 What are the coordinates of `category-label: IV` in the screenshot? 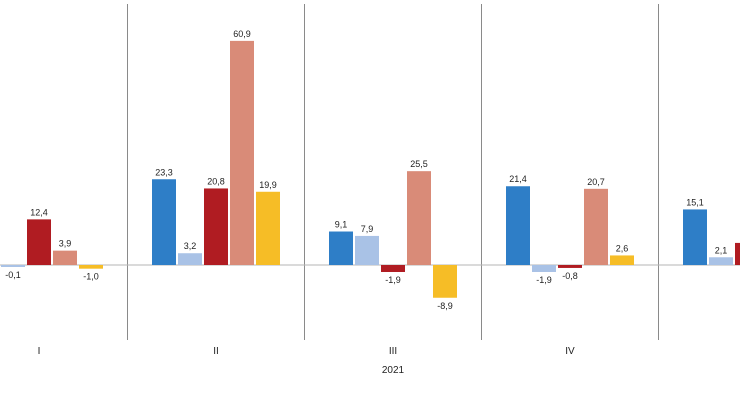 It's located at (570, 351).